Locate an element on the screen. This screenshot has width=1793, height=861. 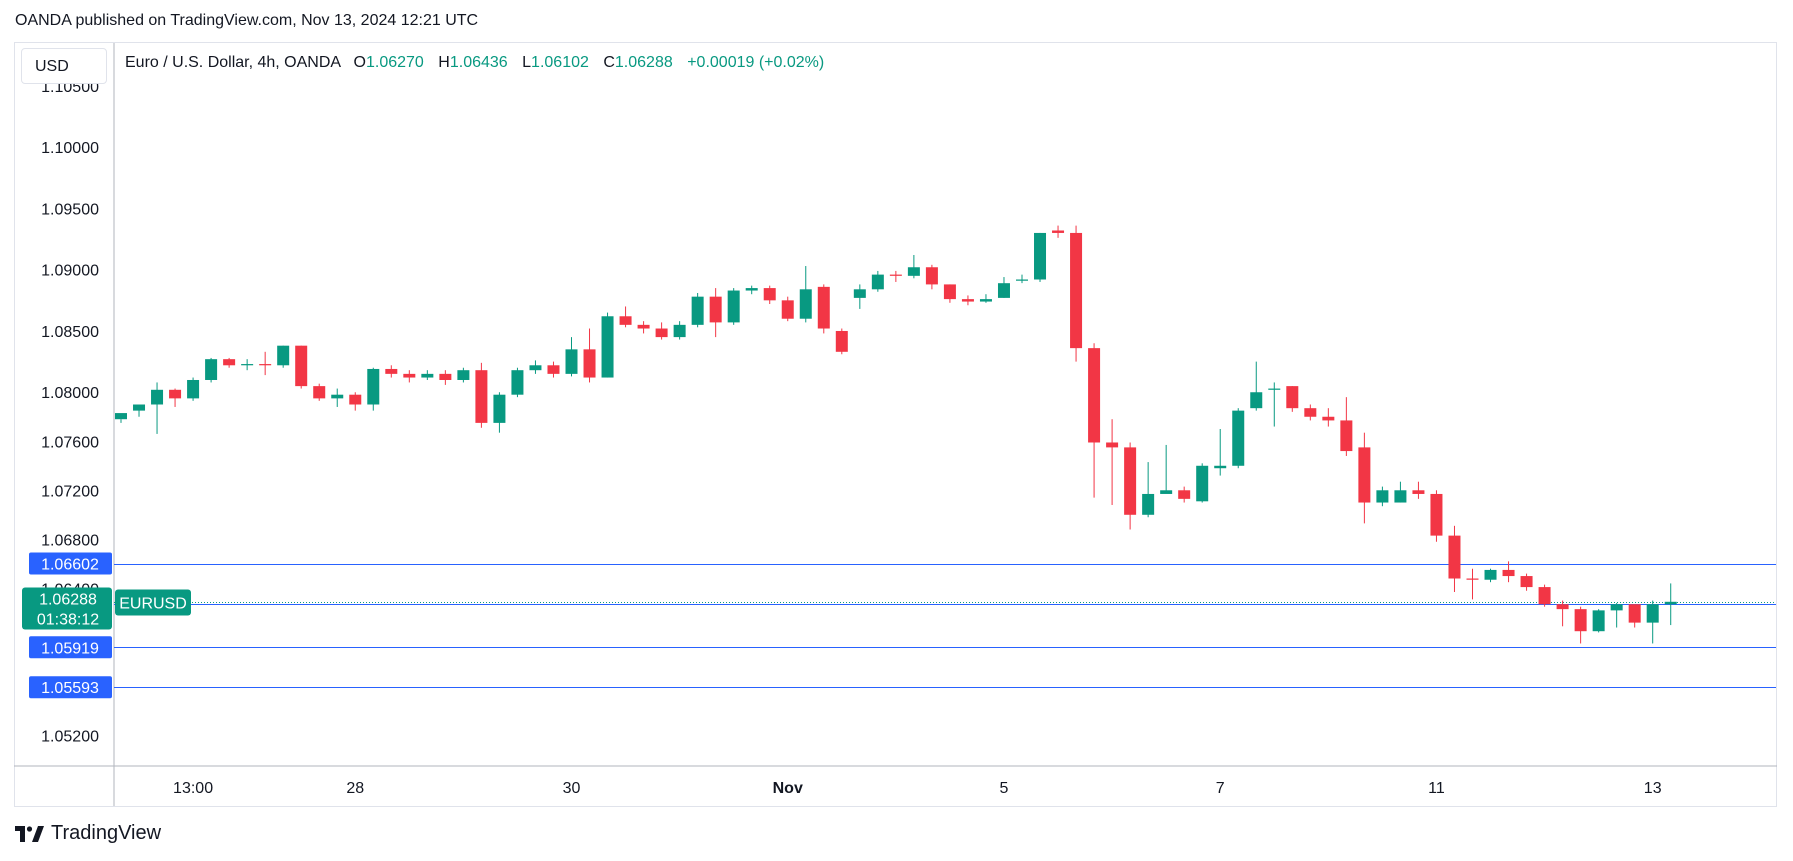
level-price-tag: 1.06602 is located at coordinates (70, 563).